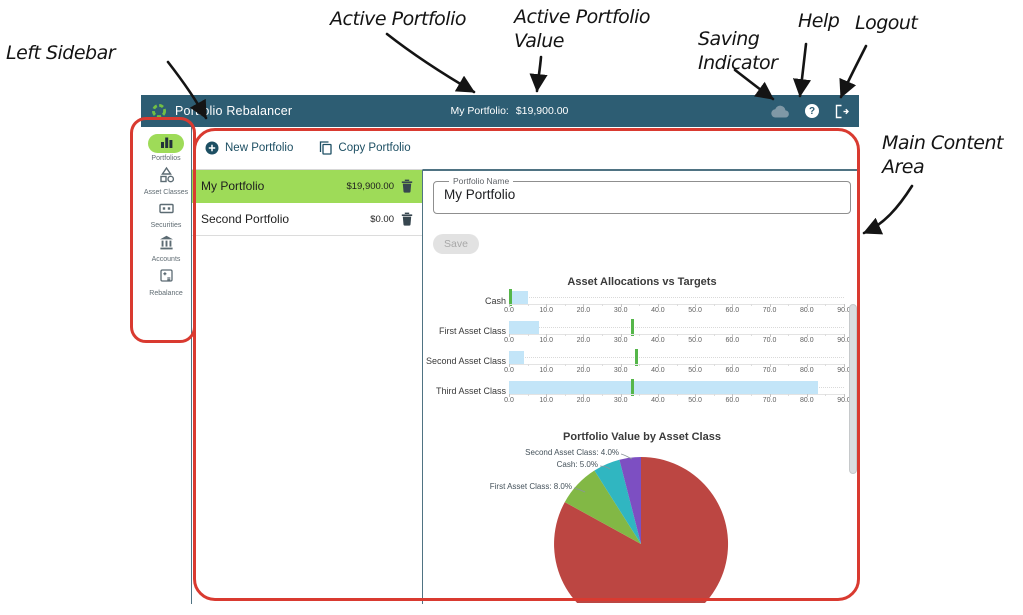 The width and height of the screenshot is (1023, 615). Describe the element at coordinates (166, 245) in the screenshot. I see `bank-icon` at that location.